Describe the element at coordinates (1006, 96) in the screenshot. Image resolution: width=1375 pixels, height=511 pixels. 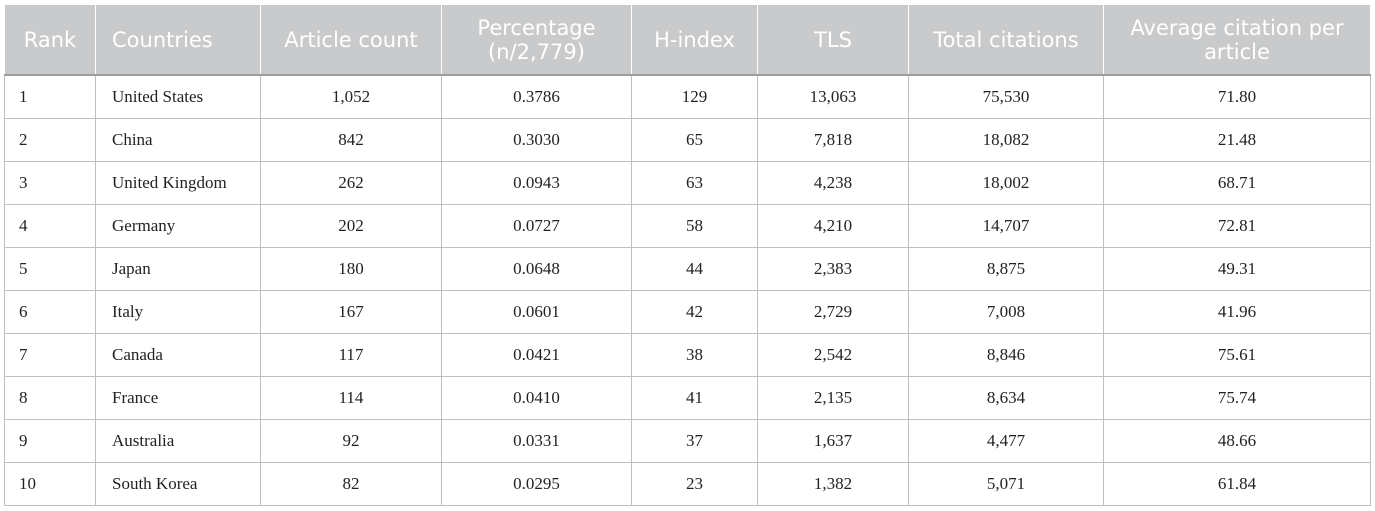
I see `cell-total-citations: 75,530` at that location.